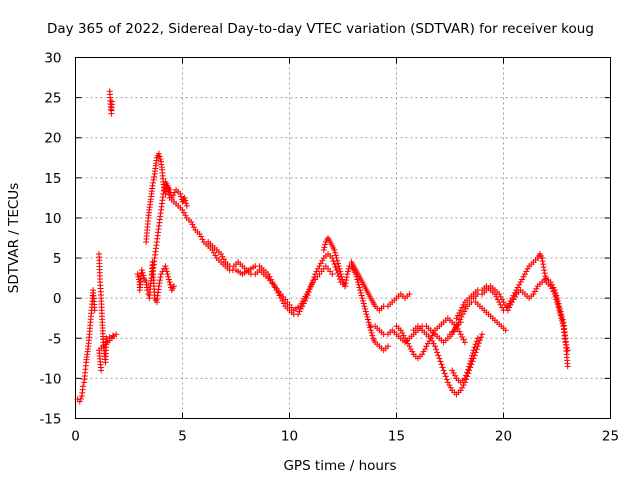 The image size is (640, 480). Describe the element at coordinates (50, 420) in the screenshot. I see `y-tick-label: -15` at that location.